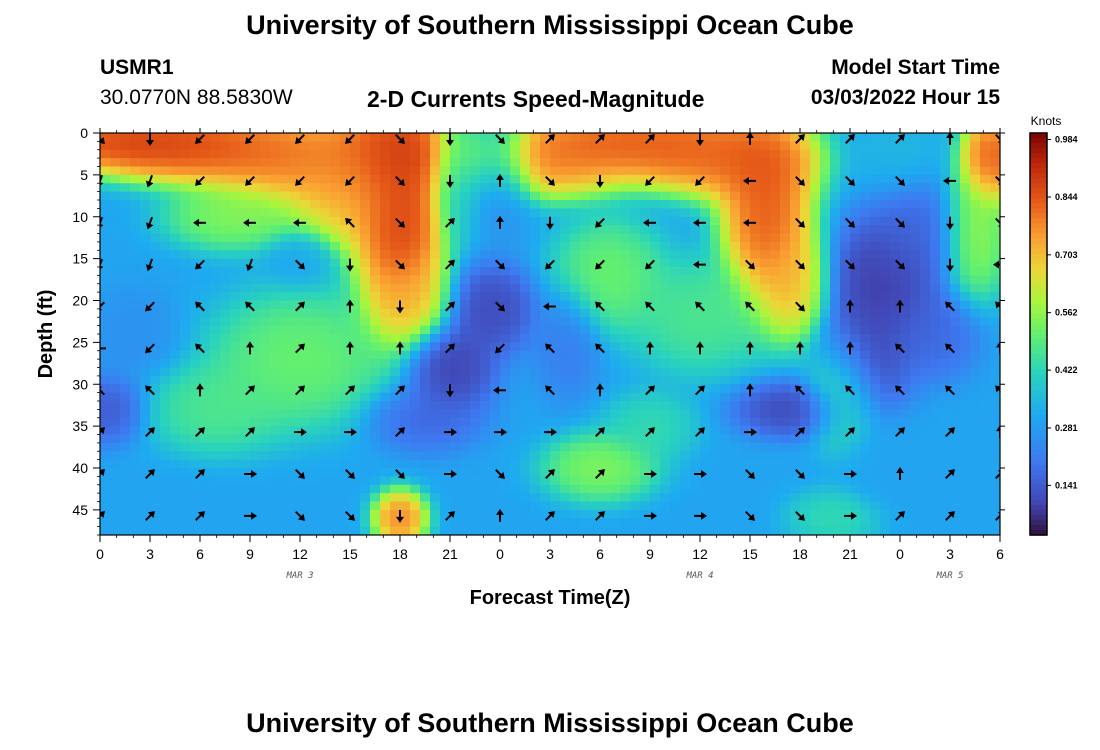 This screenshot has width=1100, height=750. What do you see at coordinates (1066, 485) in the screenshot?
I see `colorbar-tick-label: 0.141` at bounding box center [1066, 485].